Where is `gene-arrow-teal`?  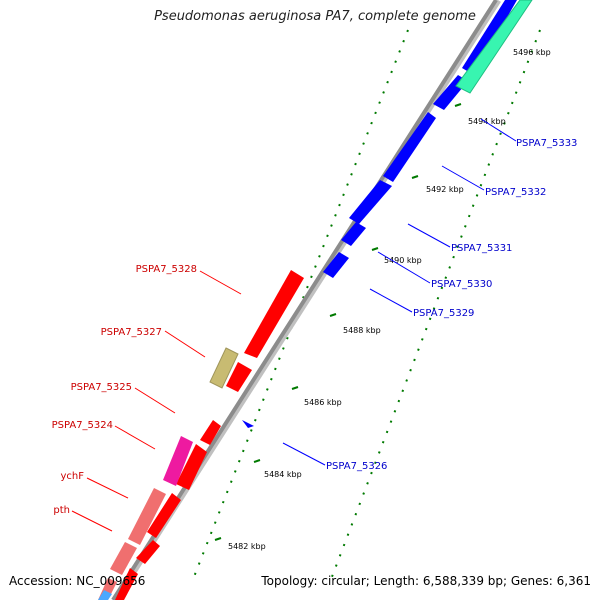 gene-arrow-teal is located at coordinates (494, 47).